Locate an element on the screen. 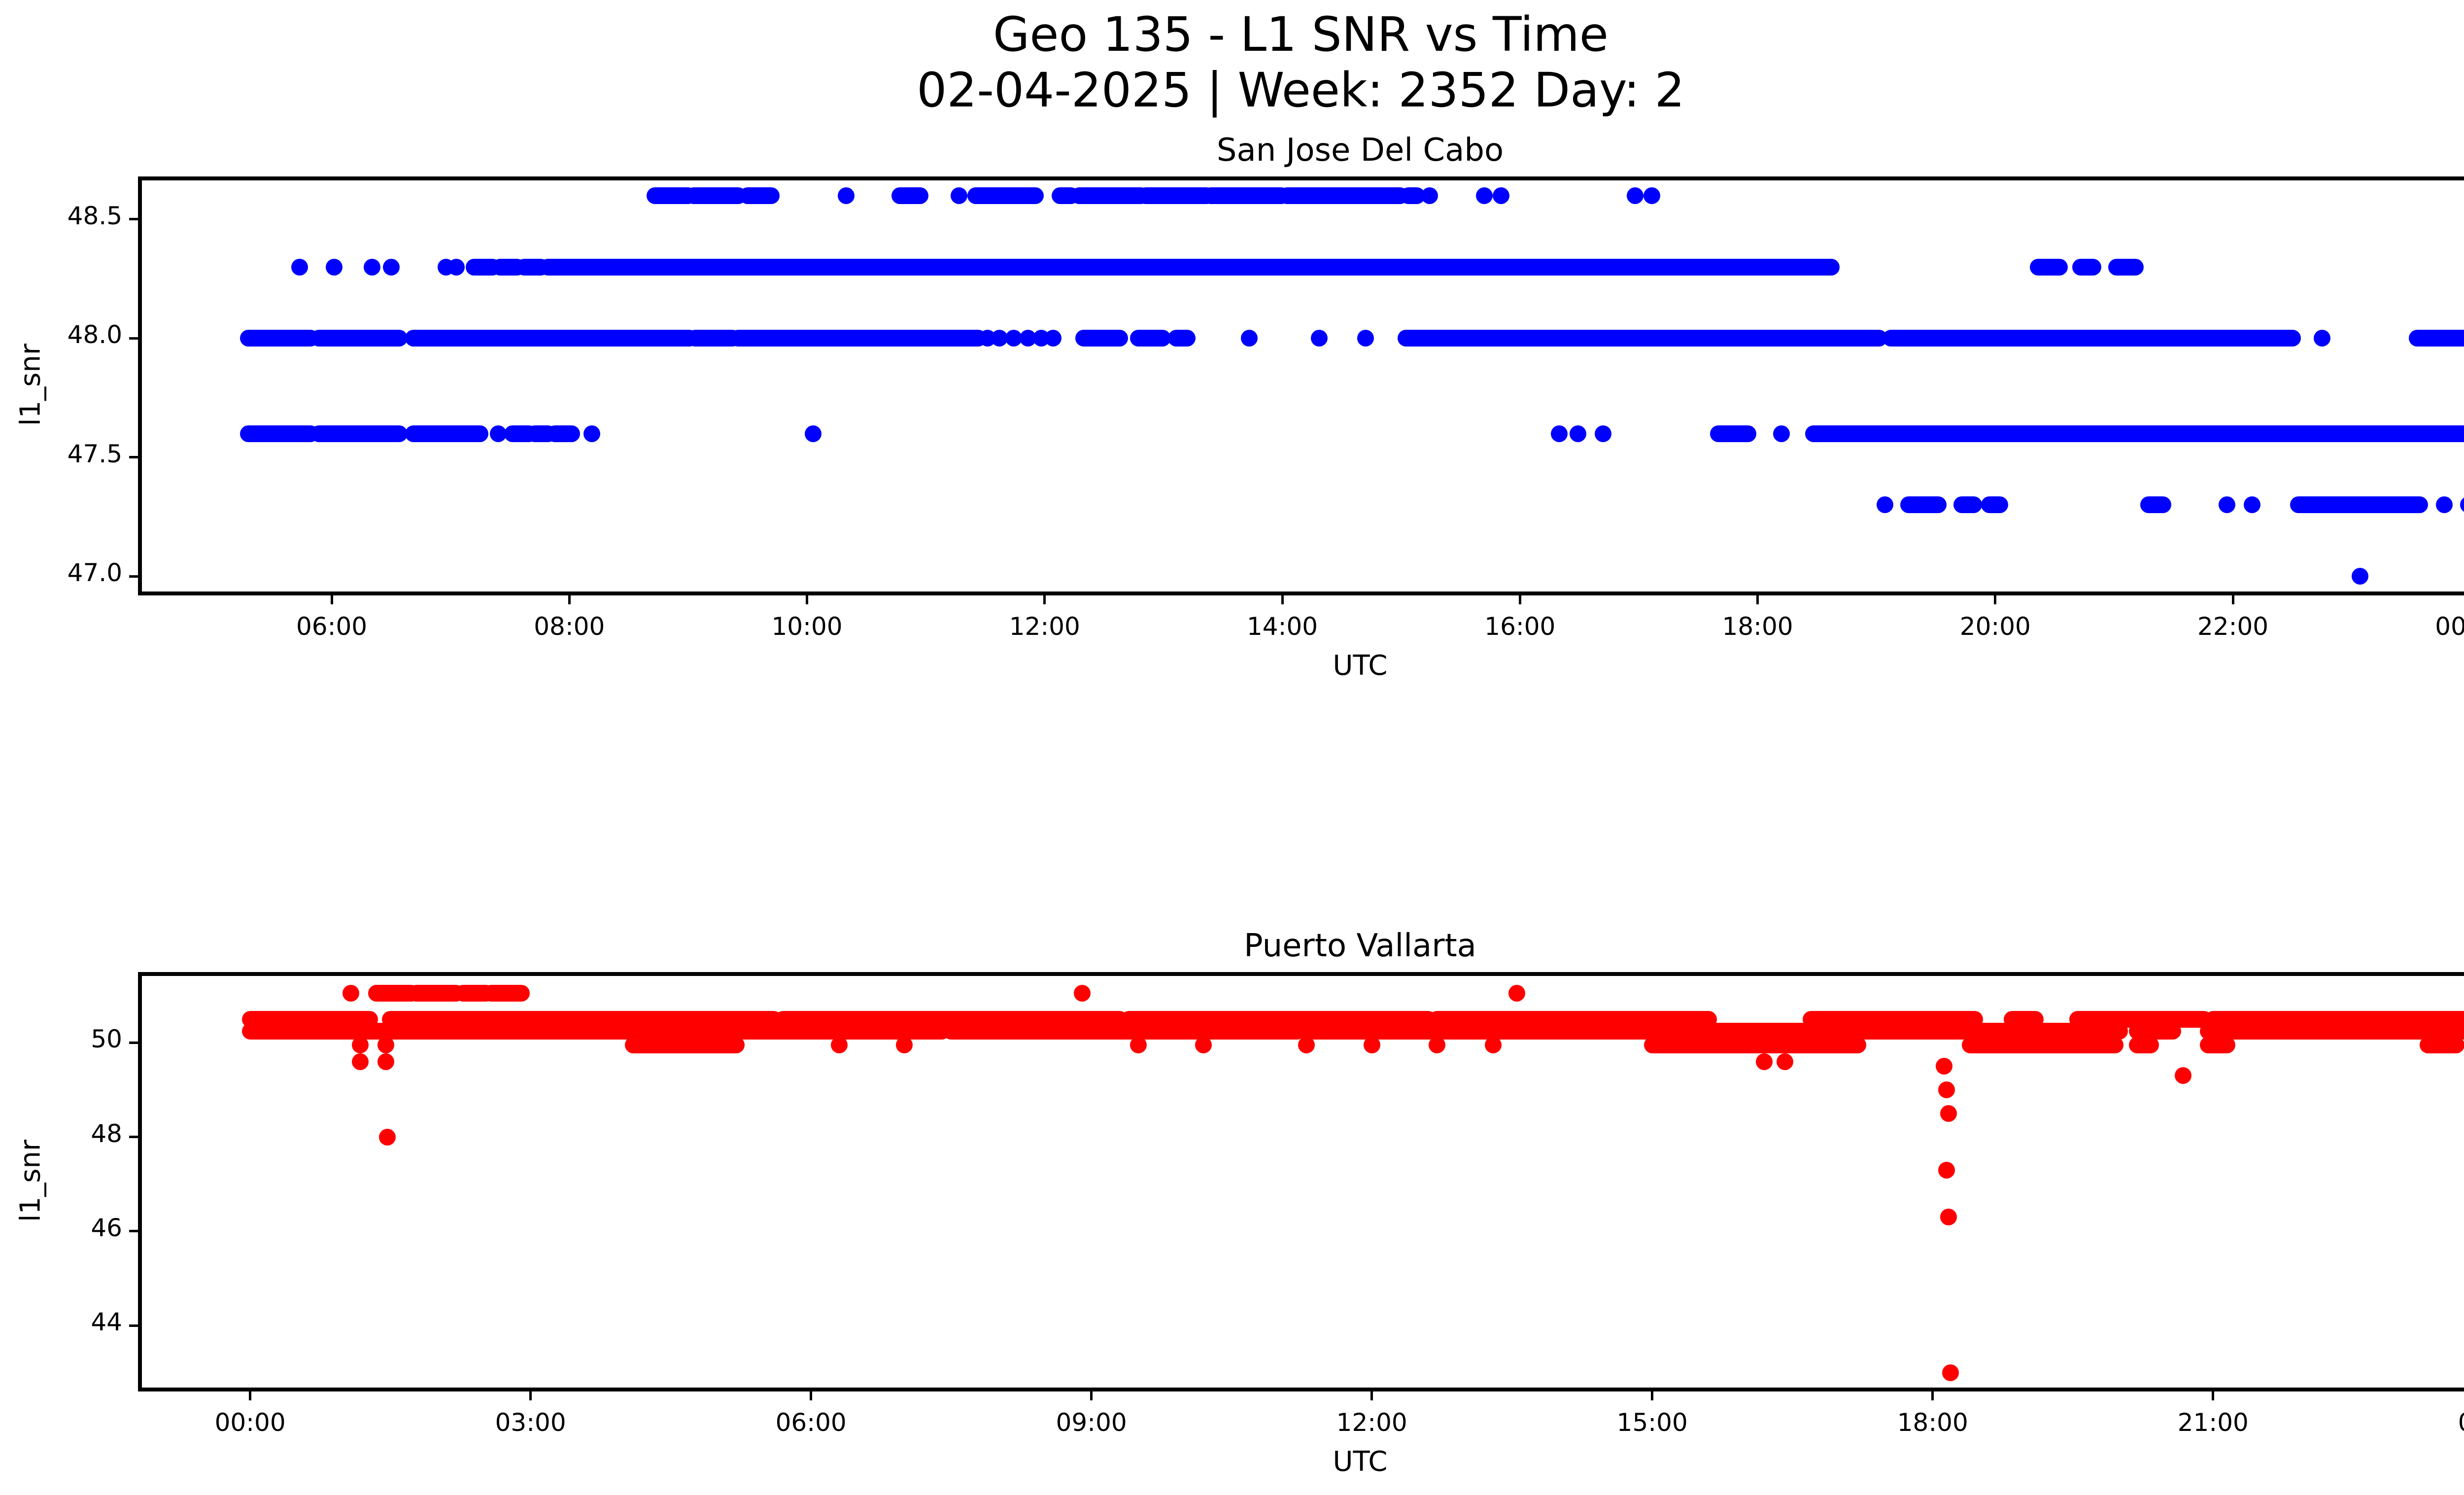 This screenshot has width=2464, height=1495. y-tick-label: 46 is located at coordinates (106, 1227).